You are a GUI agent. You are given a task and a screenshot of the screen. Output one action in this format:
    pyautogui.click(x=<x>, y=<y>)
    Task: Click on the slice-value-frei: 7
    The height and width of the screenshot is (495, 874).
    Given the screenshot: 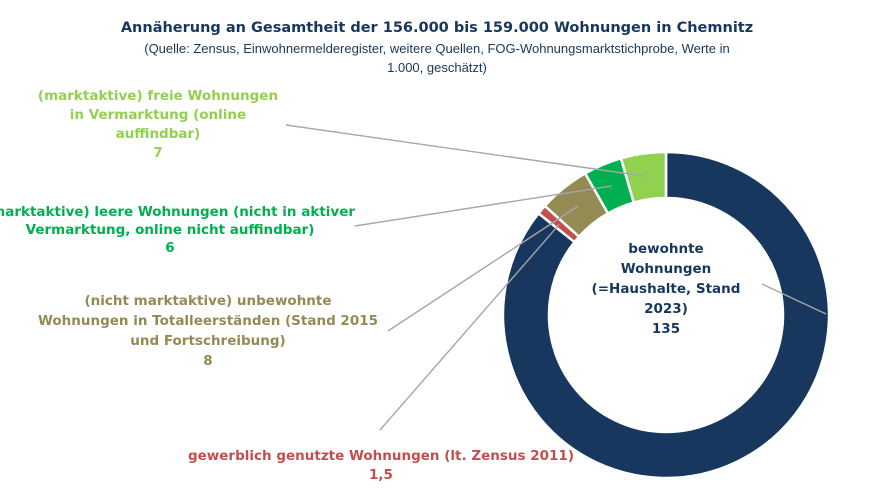 What is the action you would take?
    pyautogui.click(x=157, y=153)
    